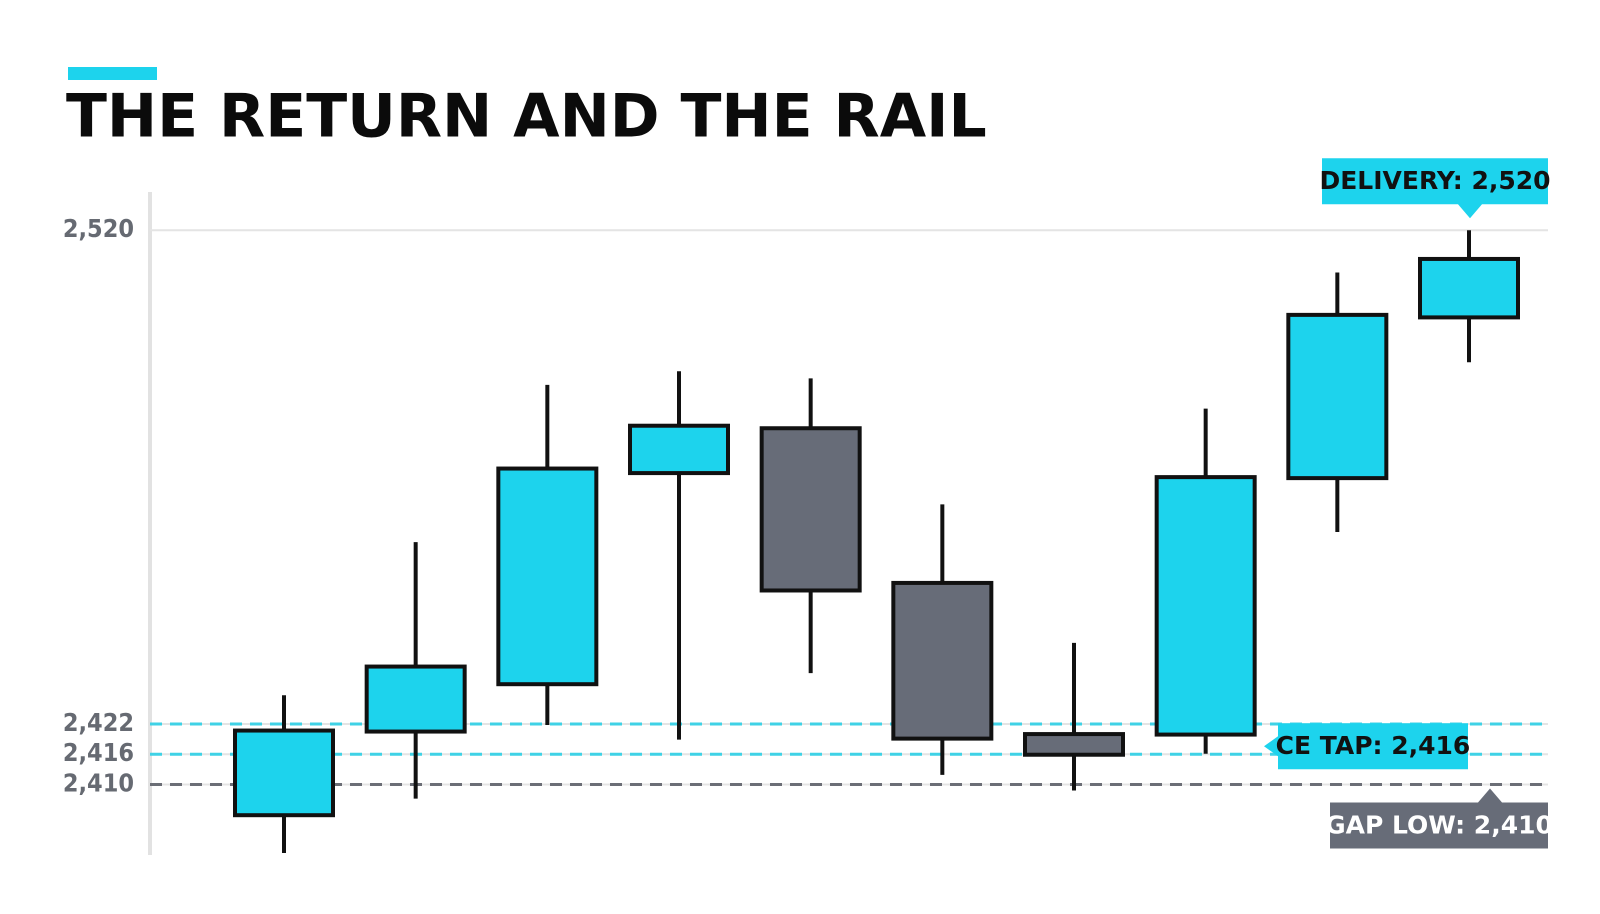  What do you see at coordinates (98, 228) in the screenshot?
I see `y-tick-label: 2,520` at bounding box center [98, 228].